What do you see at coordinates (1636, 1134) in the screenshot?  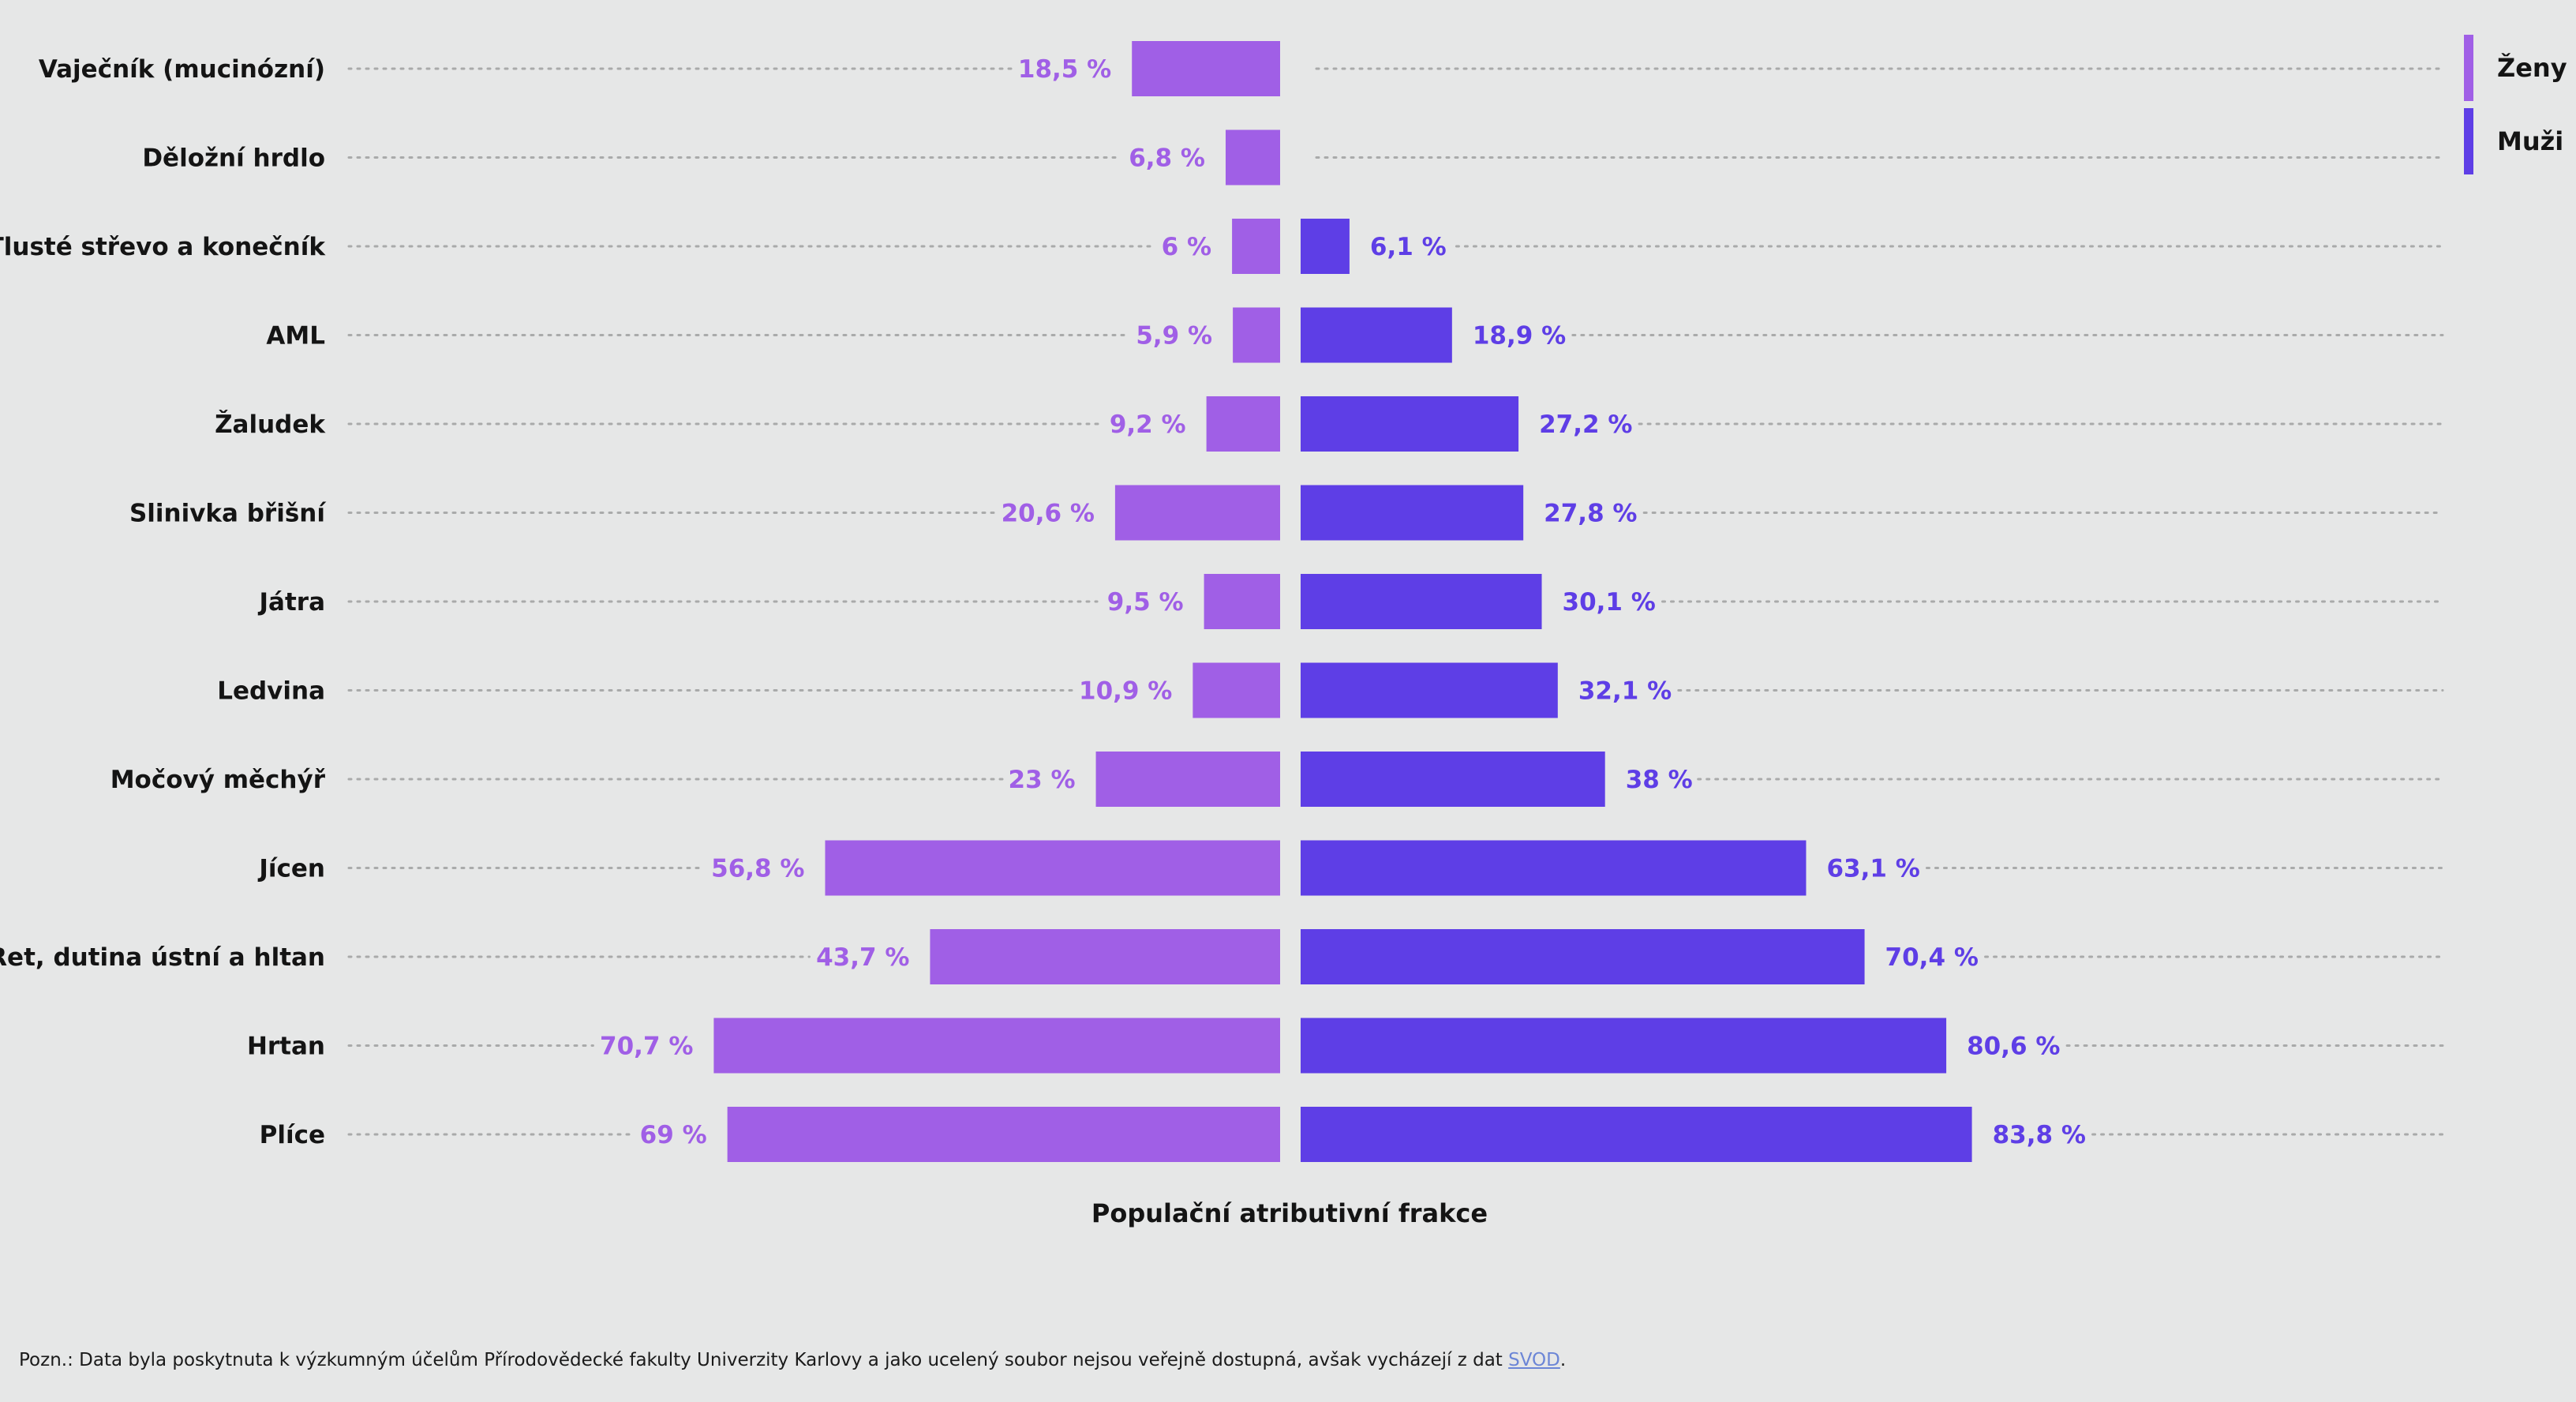 I see `bar-muzi-plice` at bounding box center [1636, 1134].